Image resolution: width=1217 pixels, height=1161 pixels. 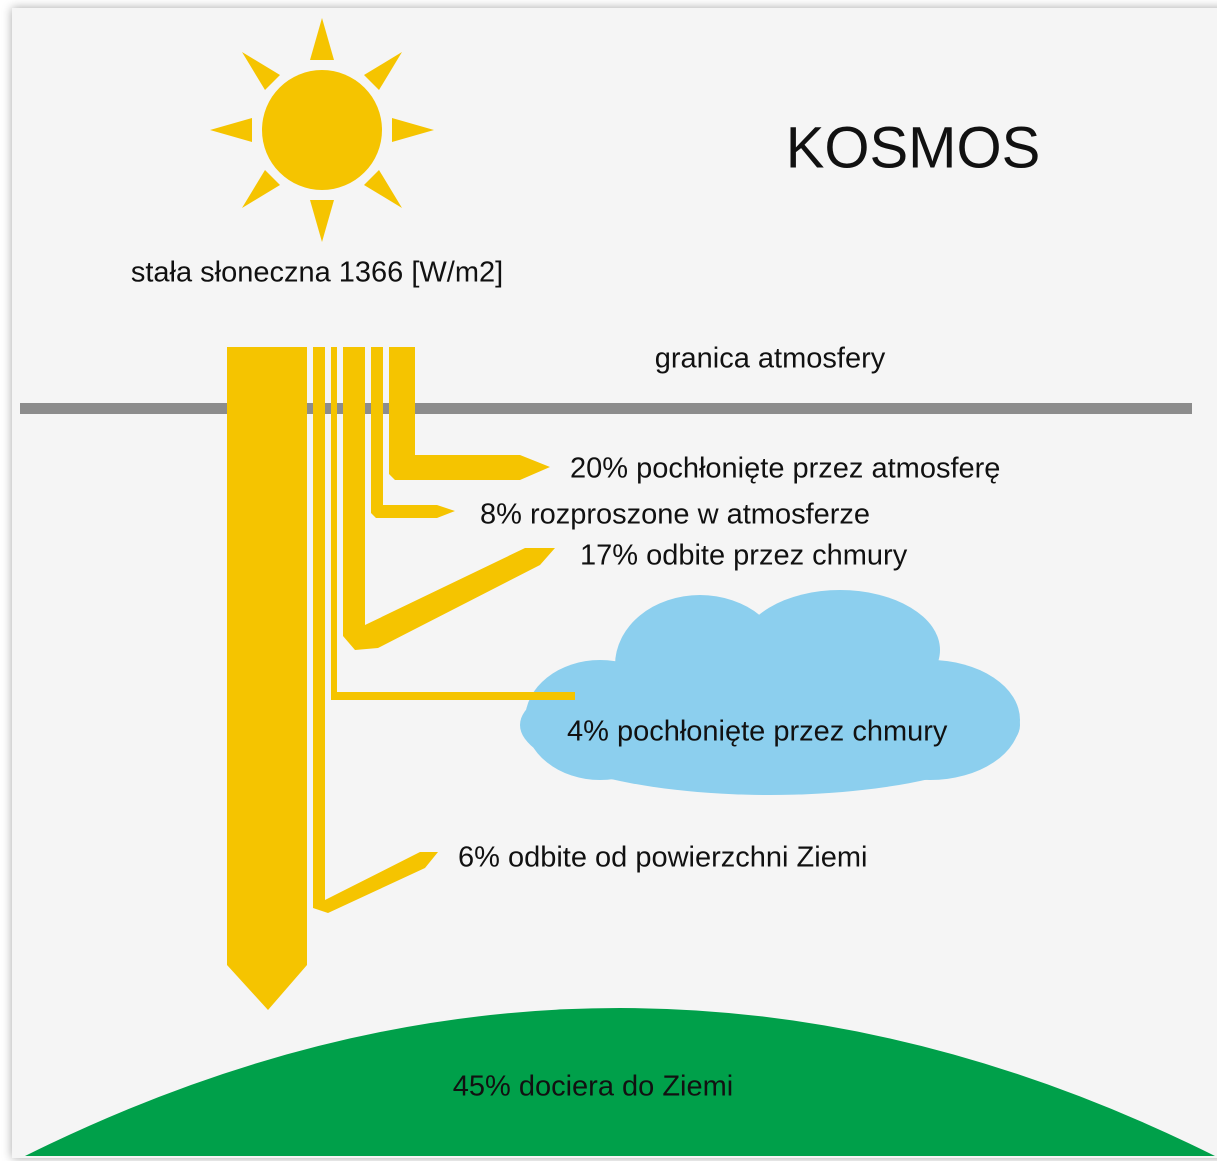 What do you see at coordinates (675, 515) in the screenshot?
I see `flow-label: 8% rozproszone w atmosferze` at bounding box center [675, 515].